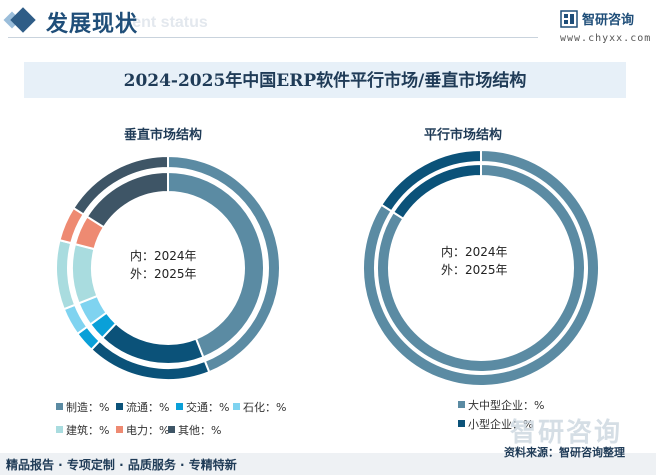  Describe the element at coordinates (273, 37) in the screenshot. I see `header-divider` at that location.